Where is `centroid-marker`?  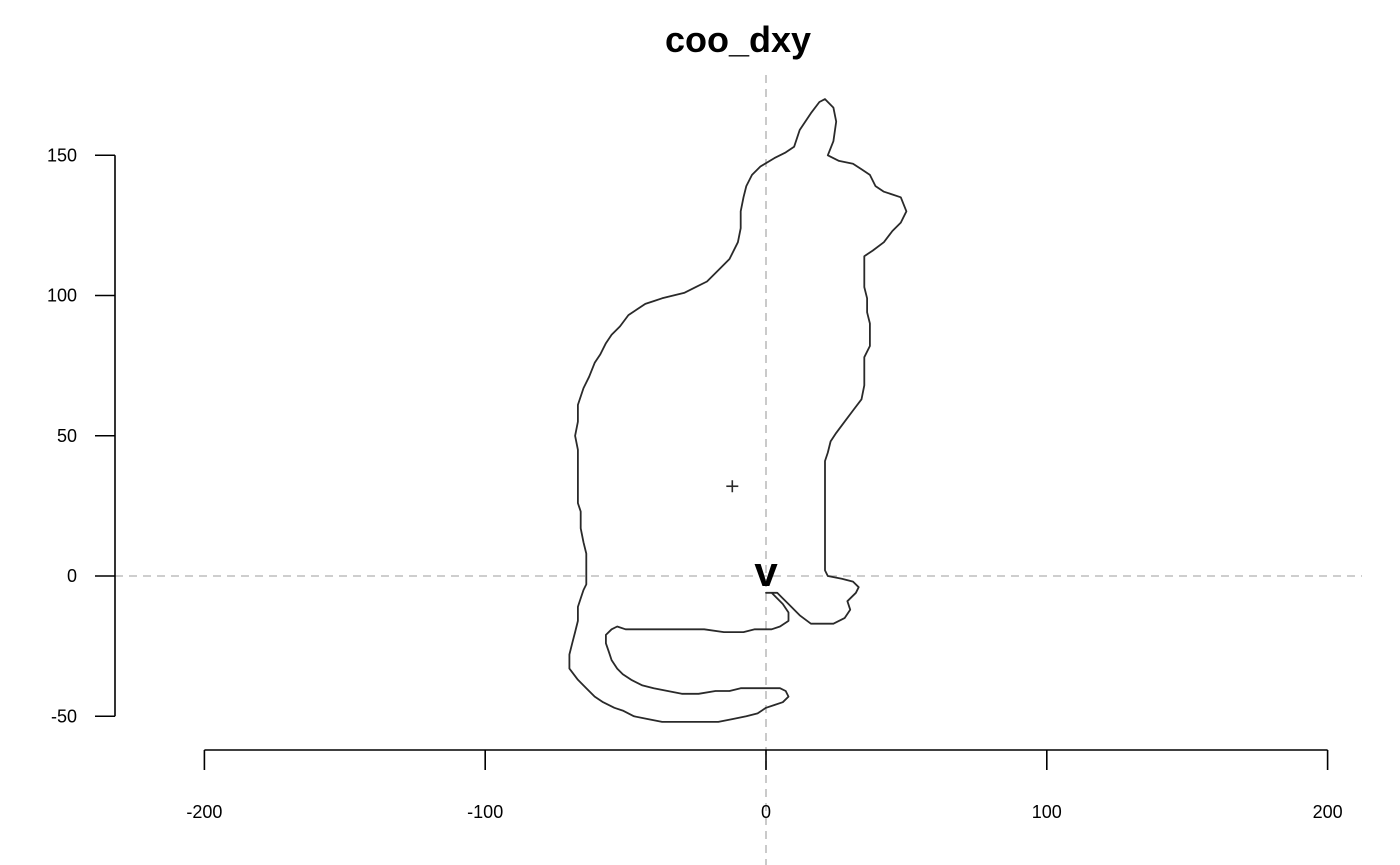
centroid-marker is located at coordinates (732, 486).